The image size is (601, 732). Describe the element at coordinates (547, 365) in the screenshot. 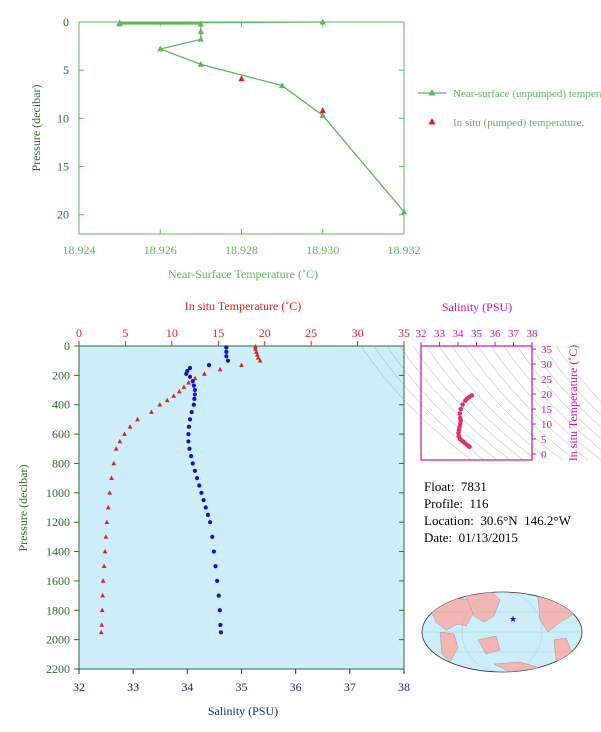

I see `ts-temperature-tick-label: 30` at that location.